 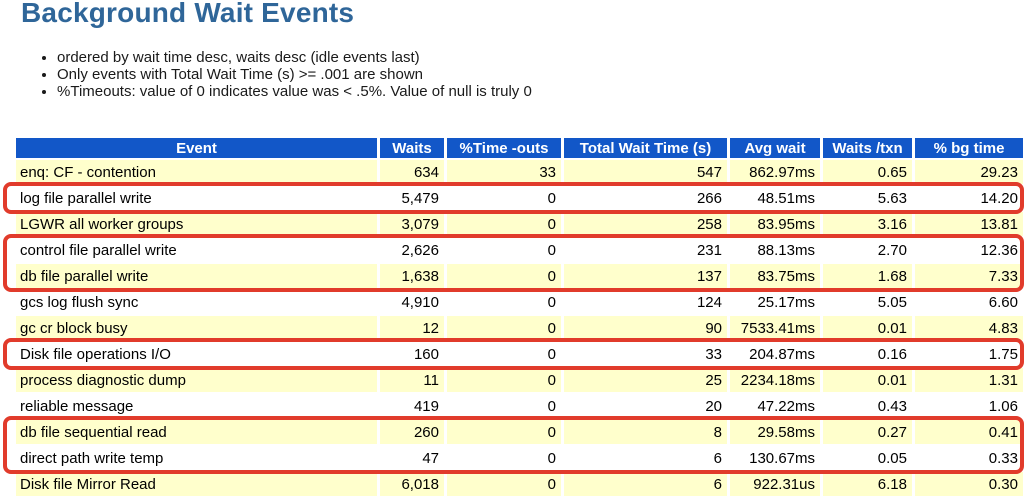 What do you see at coordinates (775, 406) in the screenshot?
I see `value-cell: 47.22ms` at bounding box center [775, 406].